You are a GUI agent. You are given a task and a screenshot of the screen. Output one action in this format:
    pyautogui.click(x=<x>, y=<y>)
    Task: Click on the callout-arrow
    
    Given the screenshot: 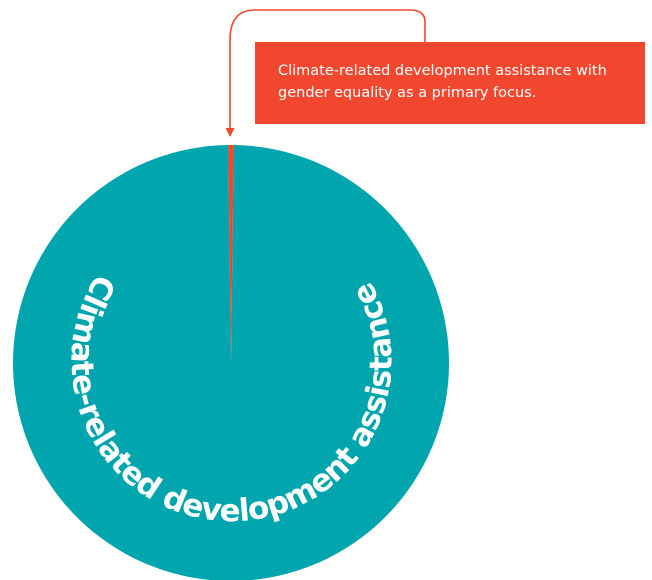 What is the action you would take?
    pyautogui.click(x=230, y=132)
    